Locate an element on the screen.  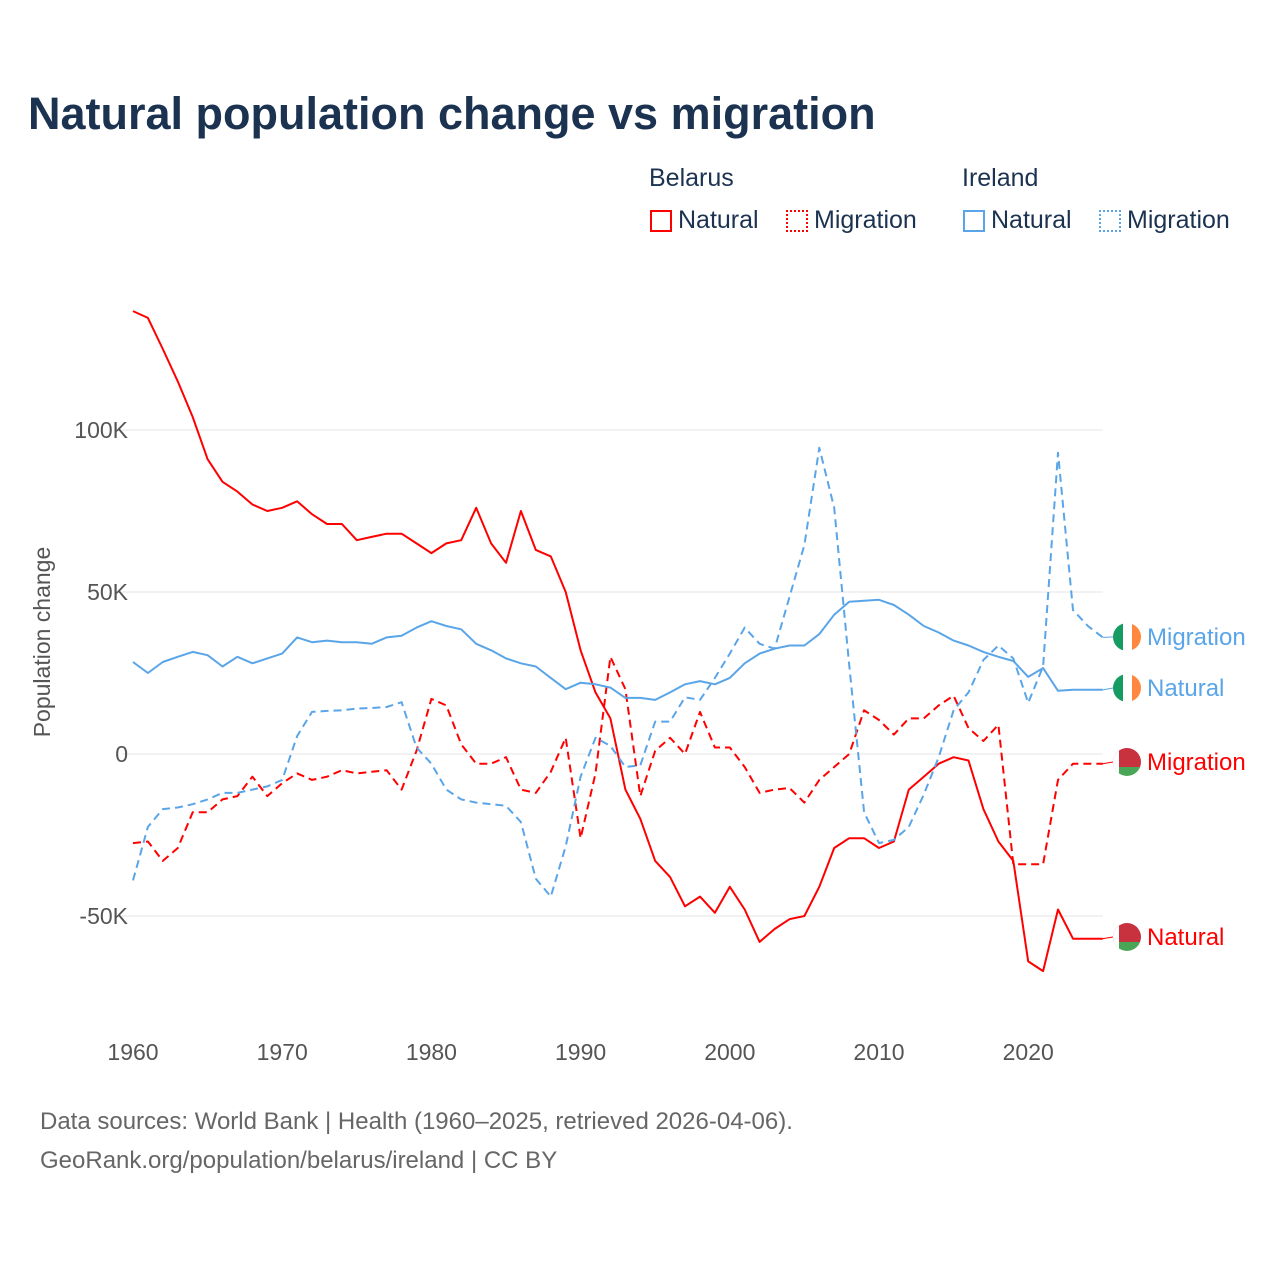
x-tick-label: 1960 is located at coordinates (132, 1052).